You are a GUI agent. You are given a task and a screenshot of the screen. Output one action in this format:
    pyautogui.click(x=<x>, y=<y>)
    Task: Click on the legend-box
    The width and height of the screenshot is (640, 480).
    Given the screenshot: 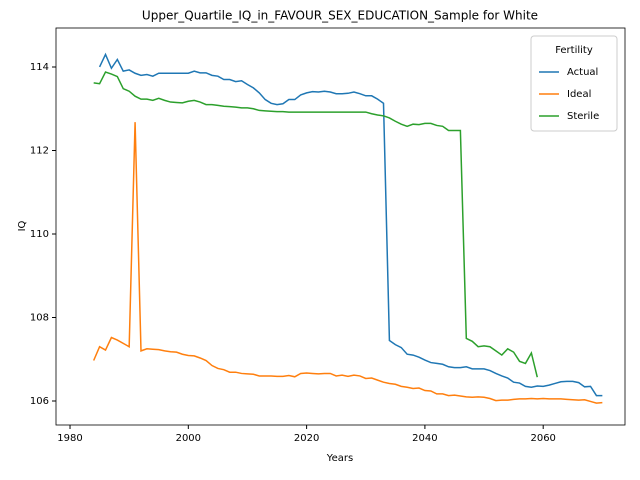 What is the action you would take?
    pyautogui.click(x=574, y=83)
    